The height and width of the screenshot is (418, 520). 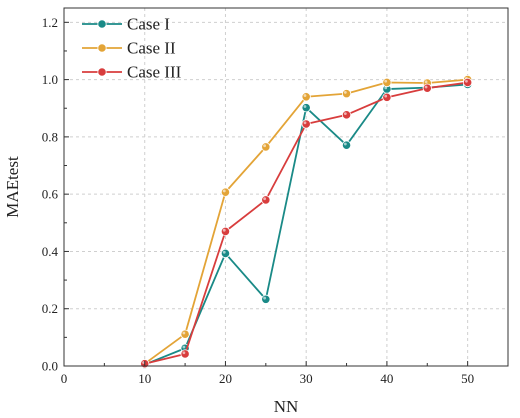 What do you see at coordinates (151, 48) in the screenshot?
I see `legend-label: Case II` at bounding box center [151, 48].